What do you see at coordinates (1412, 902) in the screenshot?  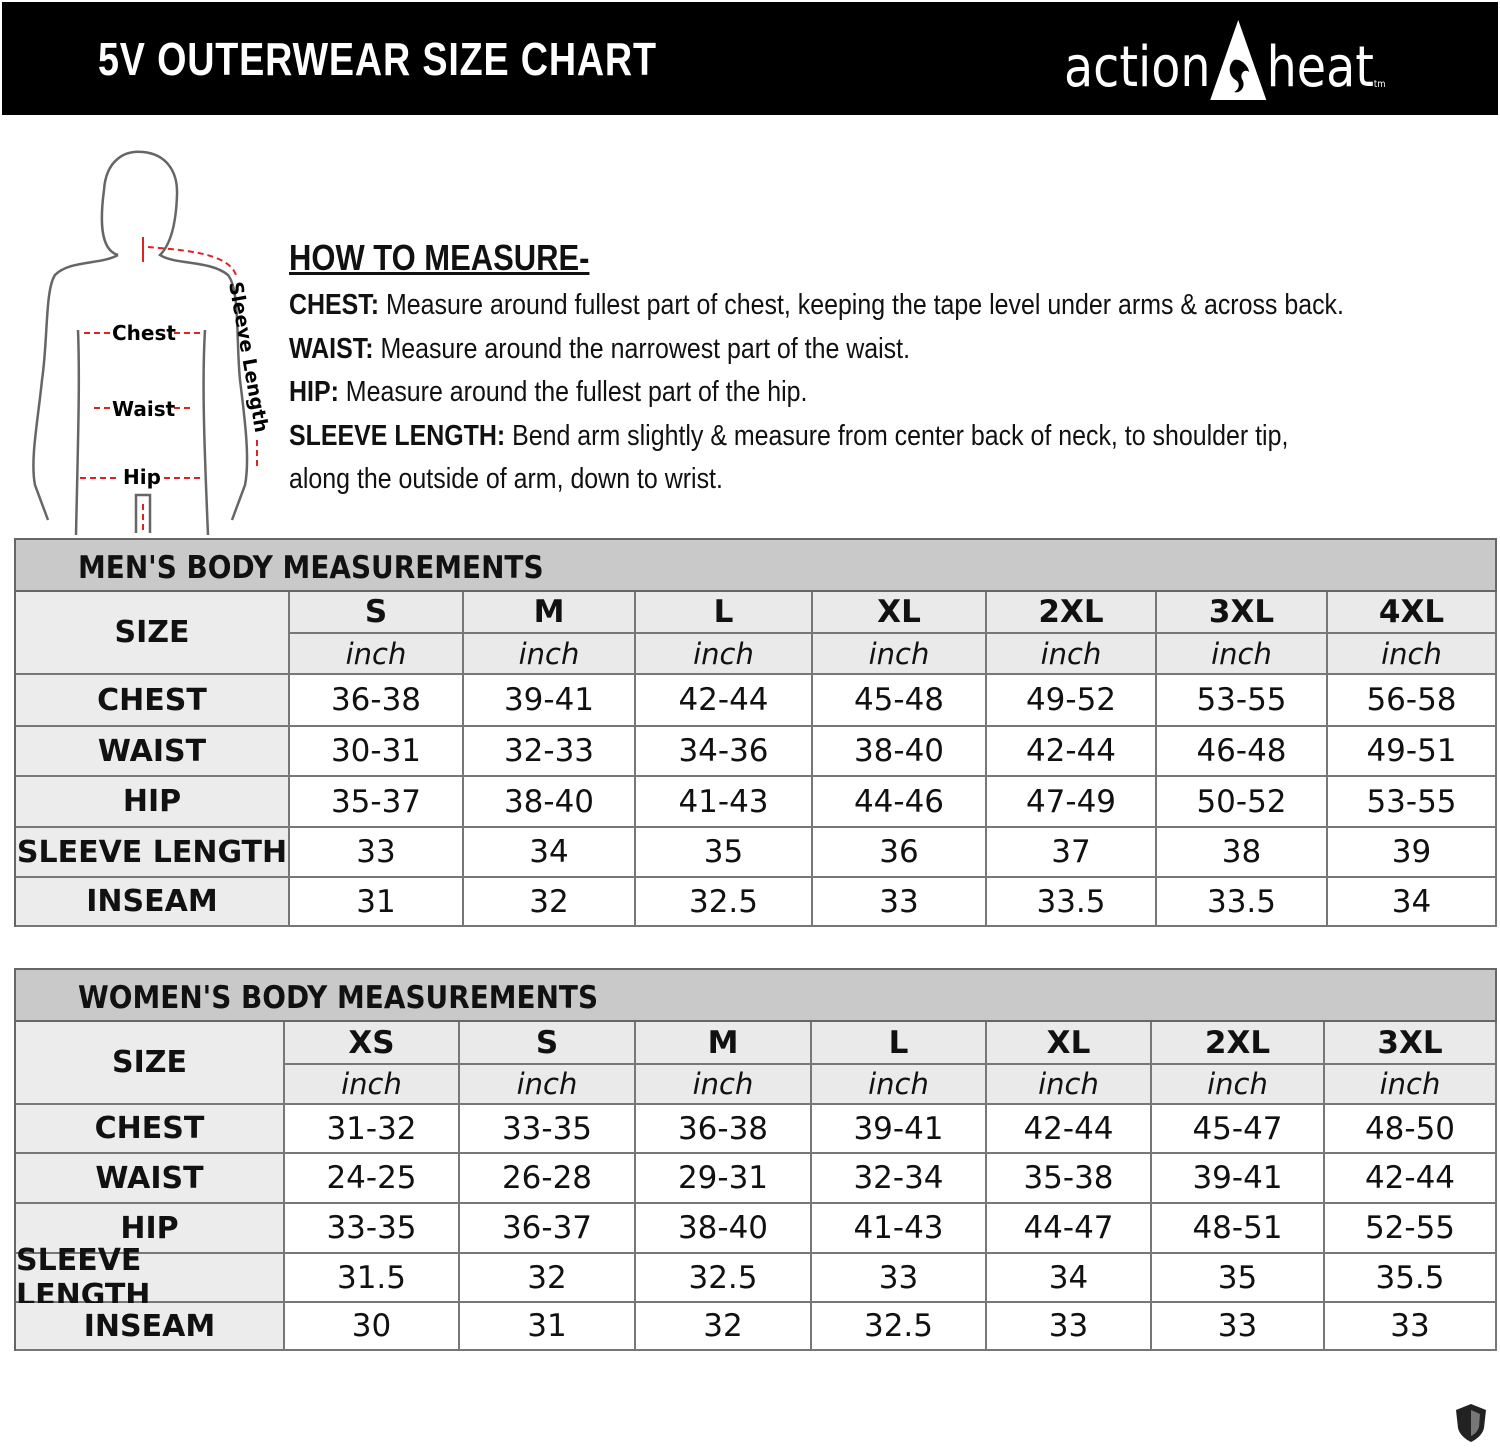 I see `table-cell: 34` at bounding box center [1412, 902].